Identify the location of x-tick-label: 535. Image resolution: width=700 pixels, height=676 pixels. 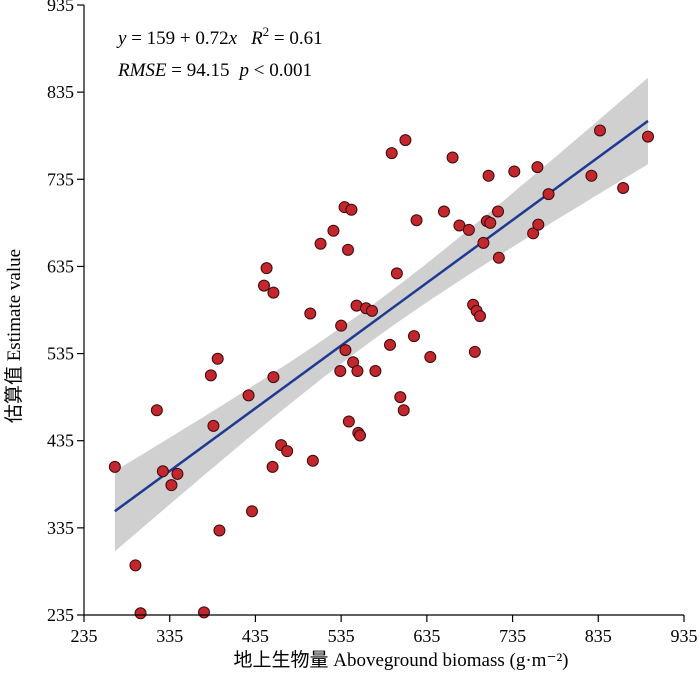
(341, 636).